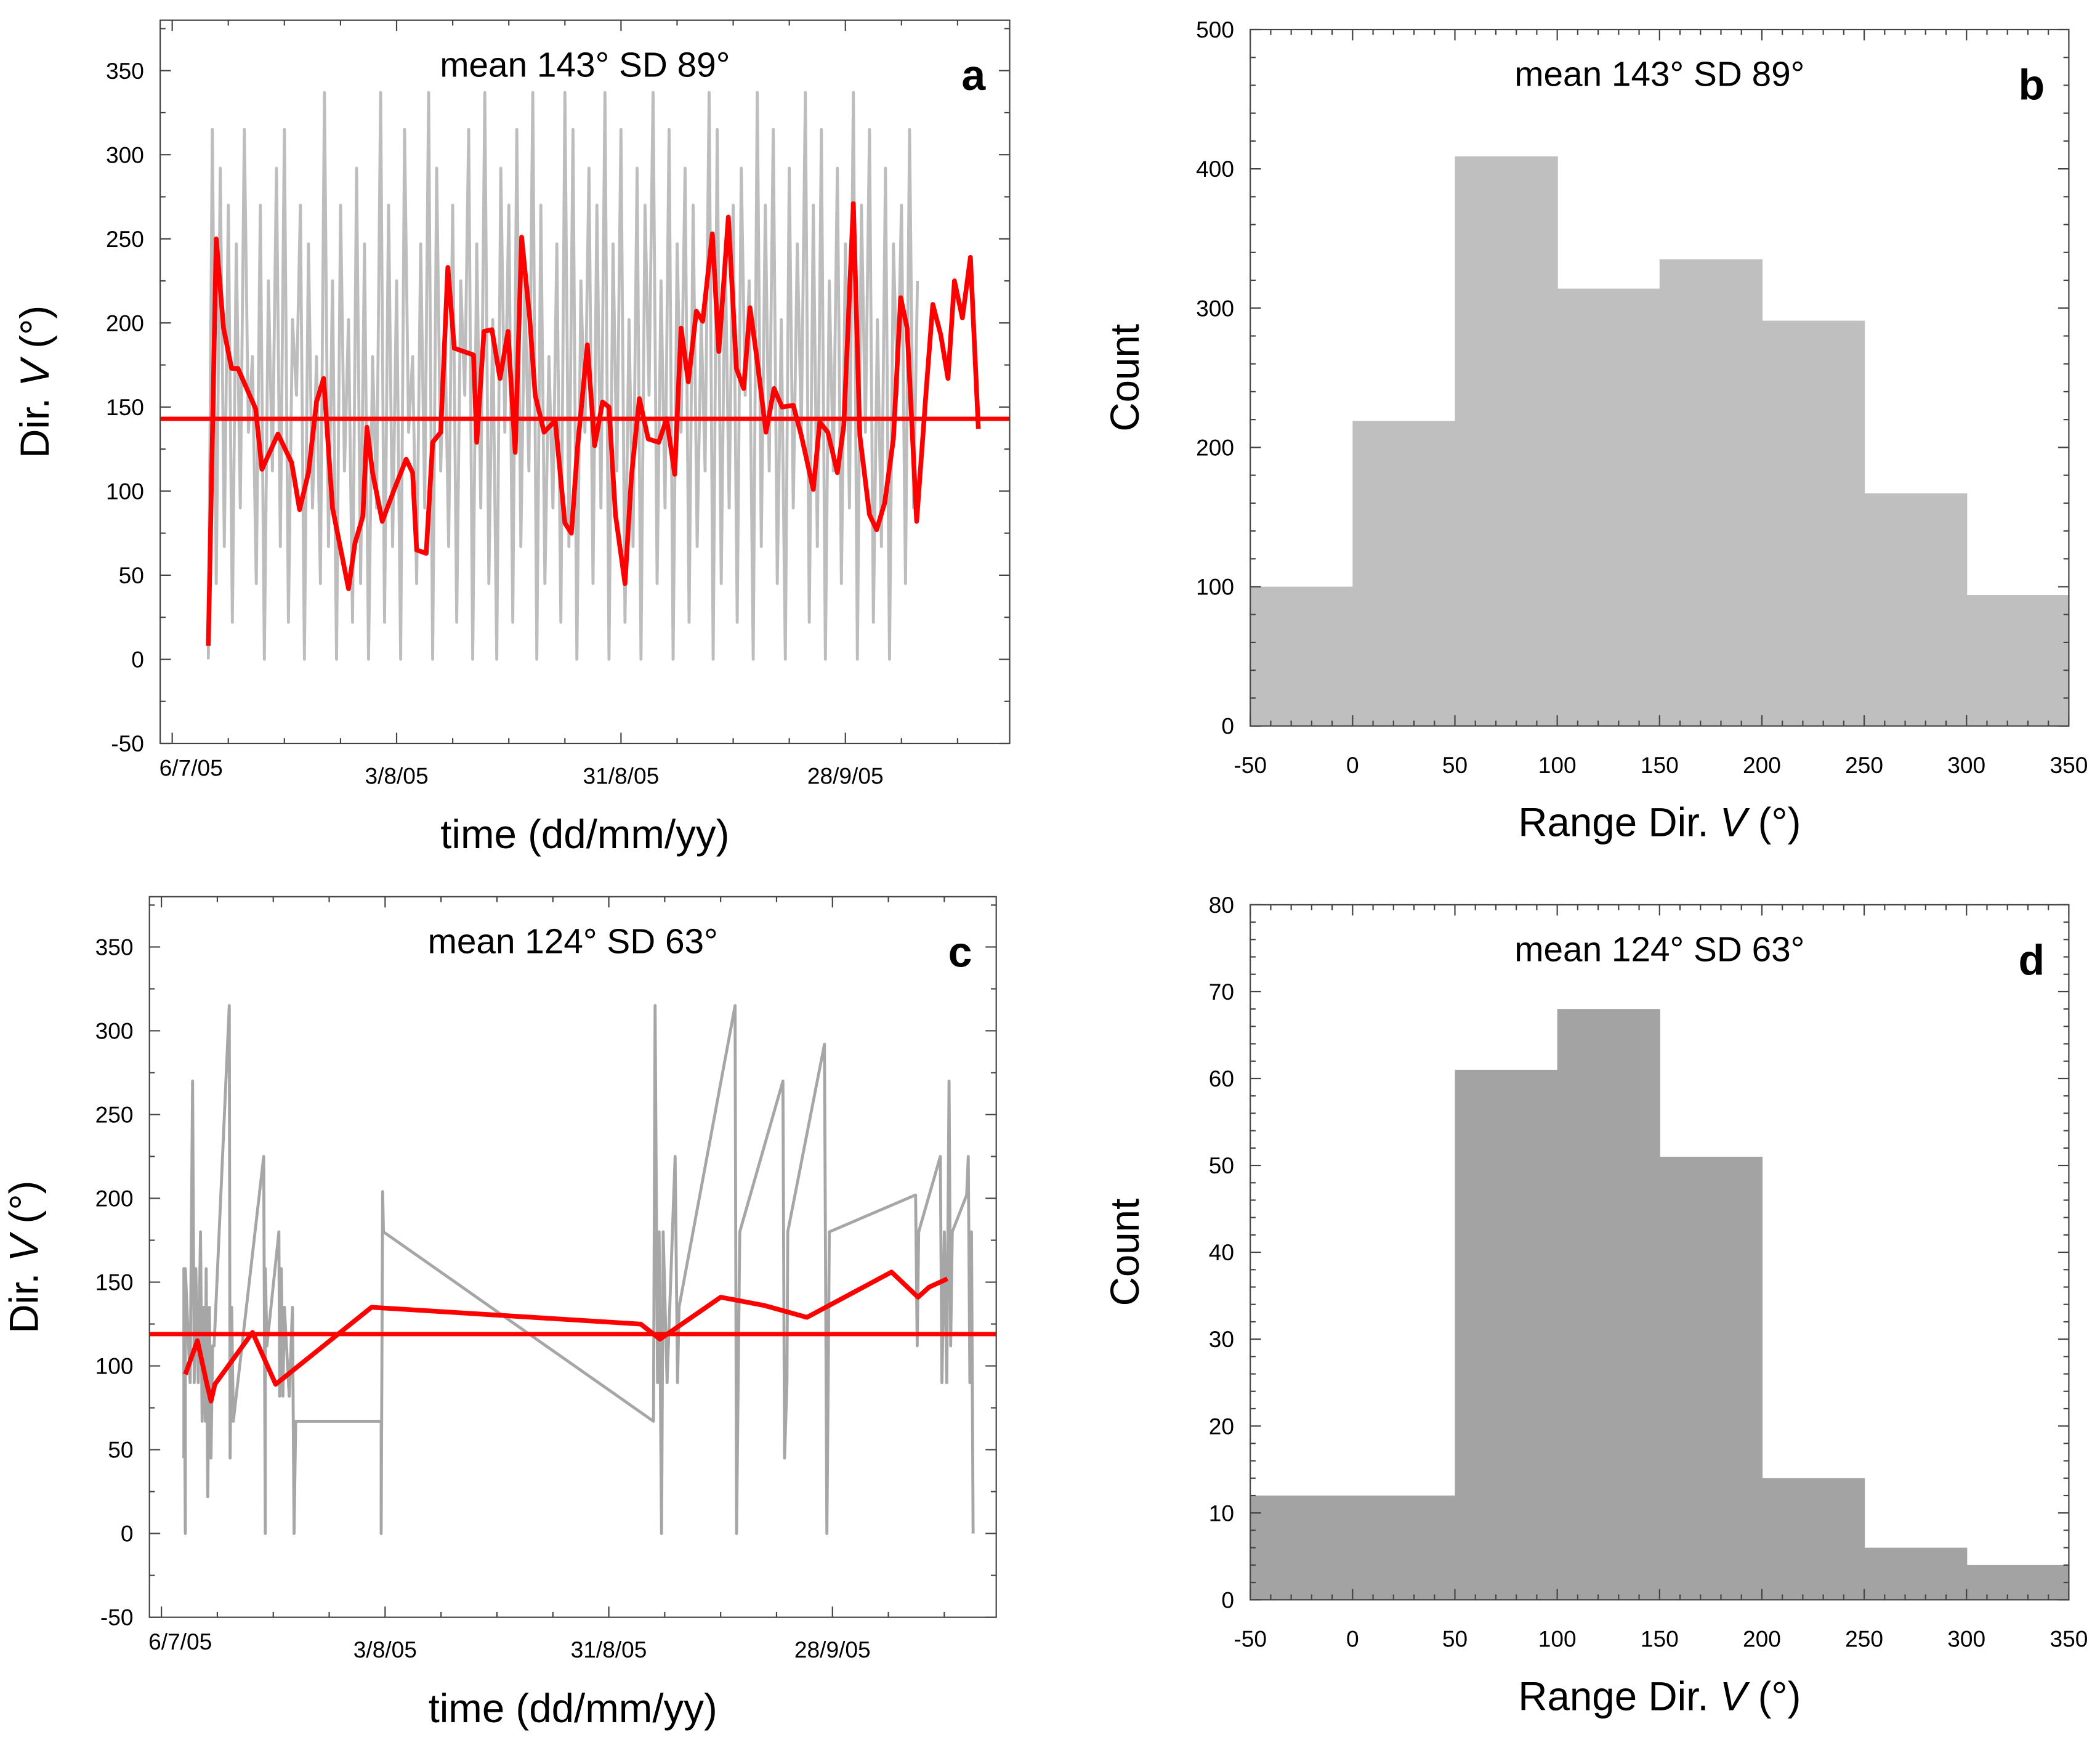 The height and width of the screenshot is (1745, 2100). I want to click on x-tick-label: 50, so click(1455, 1639).